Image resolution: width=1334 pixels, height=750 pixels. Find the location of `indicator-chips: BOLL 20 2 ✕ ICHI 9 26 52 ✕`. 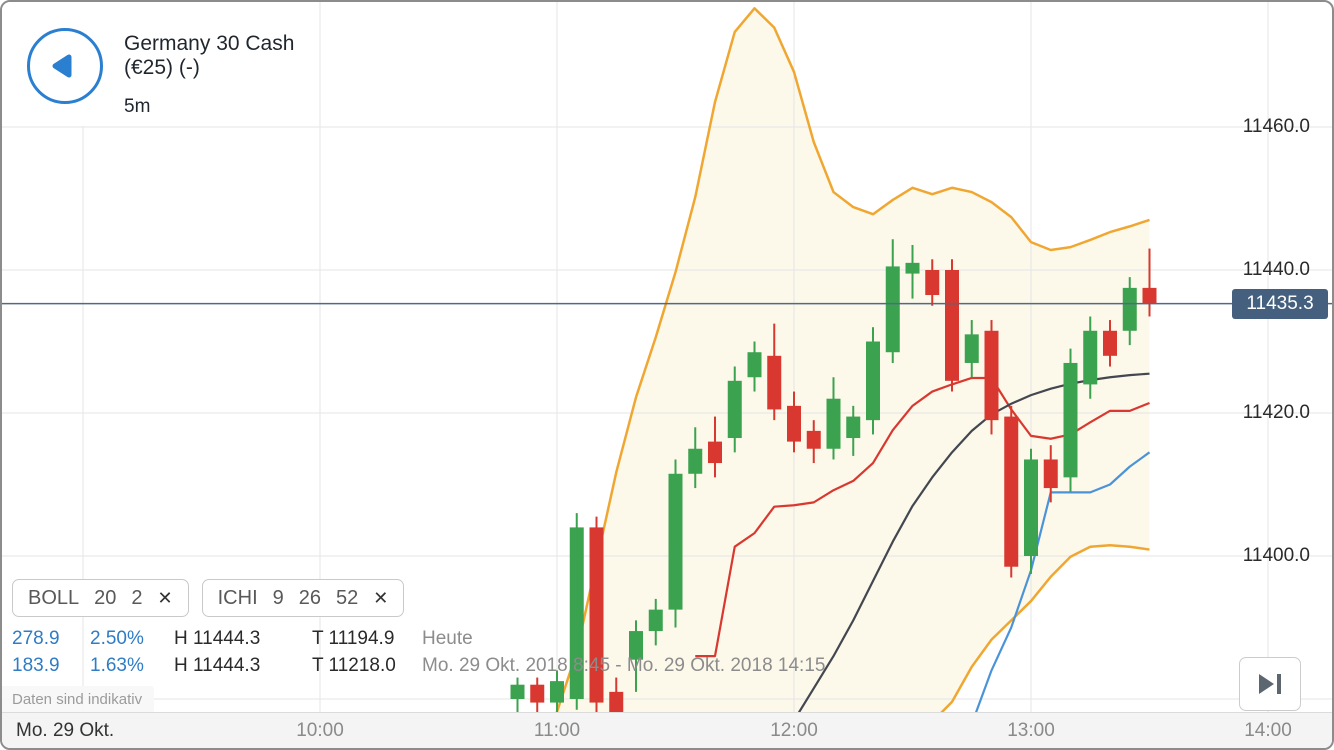

indicator-chips: BOLL 20 2 ✕ ICHI 9 26 52 ✕ is located at coordinates (208, 598).